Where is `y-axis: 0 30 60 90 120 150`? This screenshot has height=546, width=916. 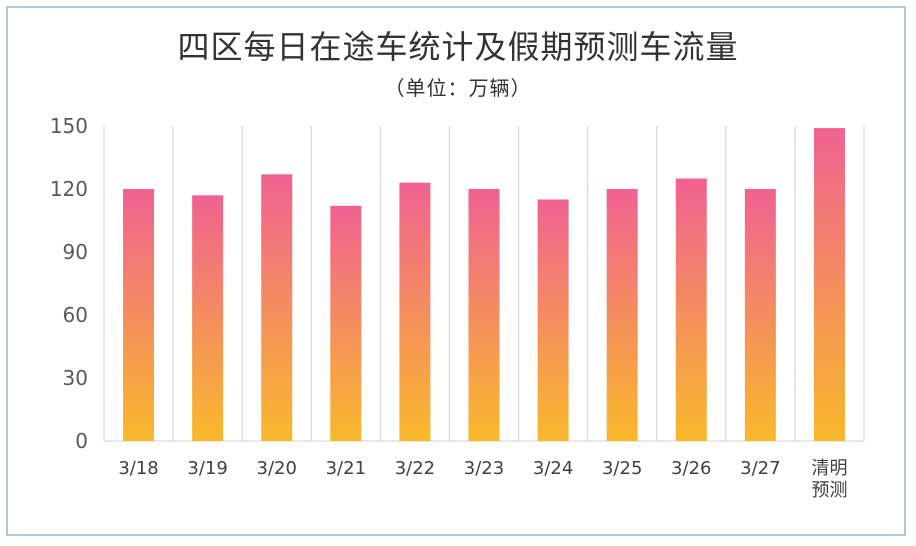
y-axis: 0 30 60 90 120 150 is located at coordinates (69, 283).